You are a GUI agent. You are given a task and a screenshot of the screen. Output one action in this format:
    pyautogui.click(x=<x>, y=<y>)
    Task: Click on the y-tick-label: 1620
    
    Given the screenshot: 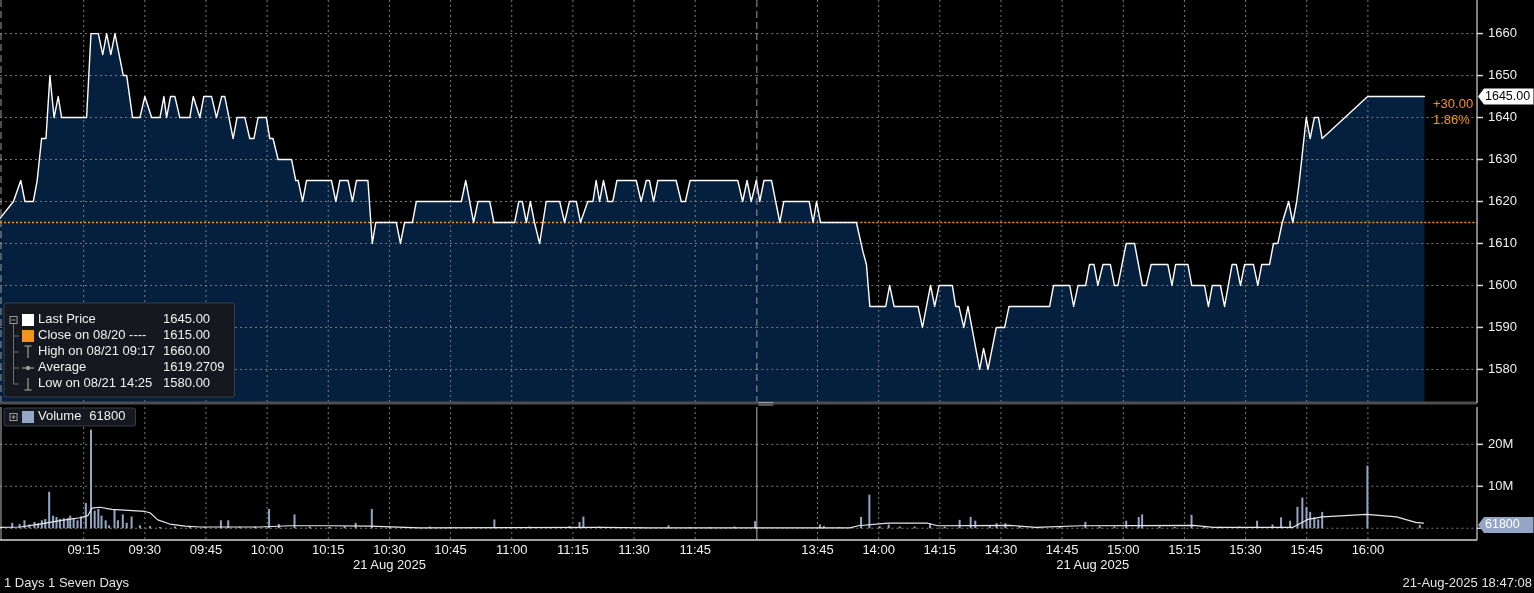 What is the action you would take?
    pyautogui.click(x=1502, y=200)
    